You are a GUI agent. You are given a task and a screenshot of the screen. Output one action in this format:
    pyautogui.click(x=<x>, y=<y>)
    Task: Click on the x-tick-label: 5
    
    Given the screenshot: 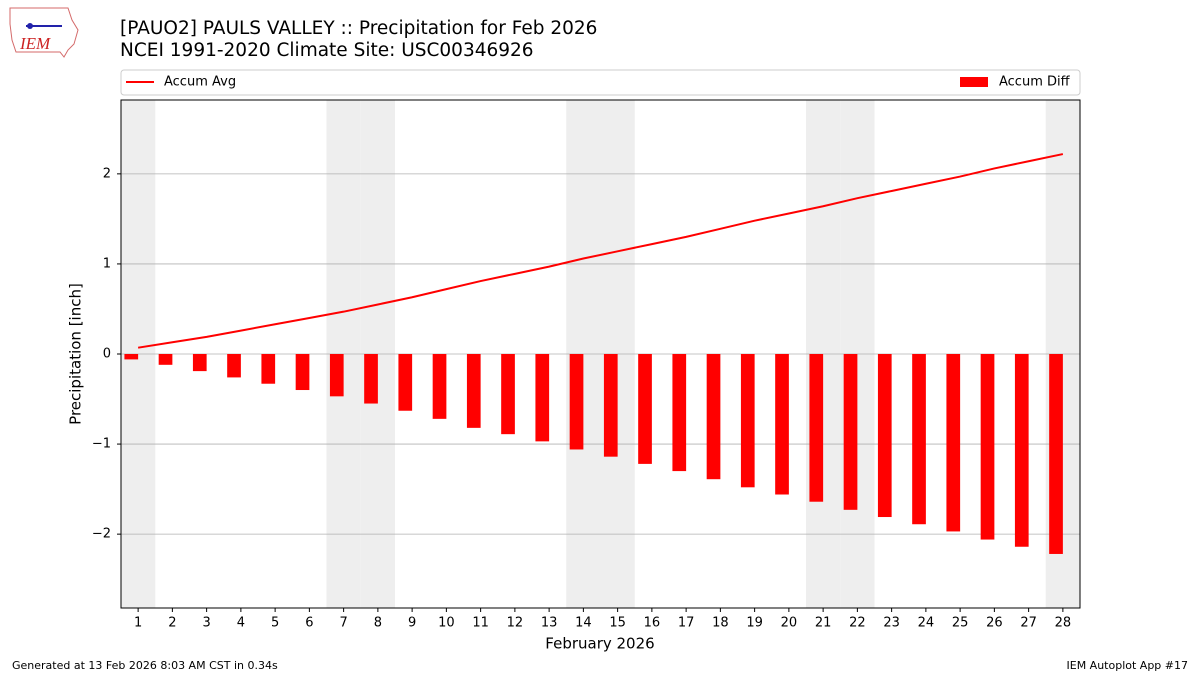 What is the action you would take?
    pyautogui.click(x=275, y=623)
    